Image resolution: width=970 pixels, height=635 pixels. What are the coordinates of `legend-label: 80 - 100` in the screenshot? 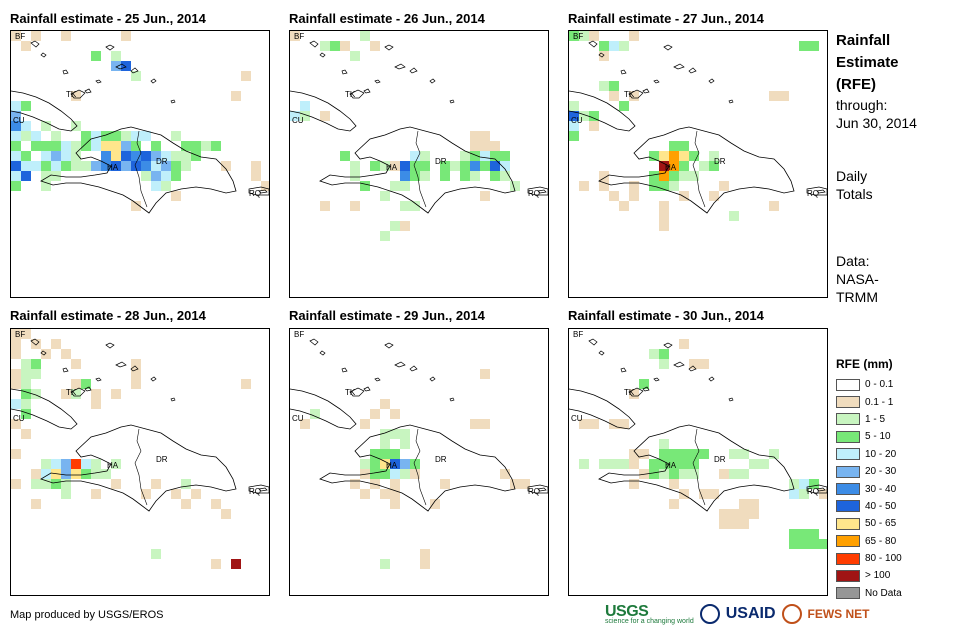 It's located at (883, 559).